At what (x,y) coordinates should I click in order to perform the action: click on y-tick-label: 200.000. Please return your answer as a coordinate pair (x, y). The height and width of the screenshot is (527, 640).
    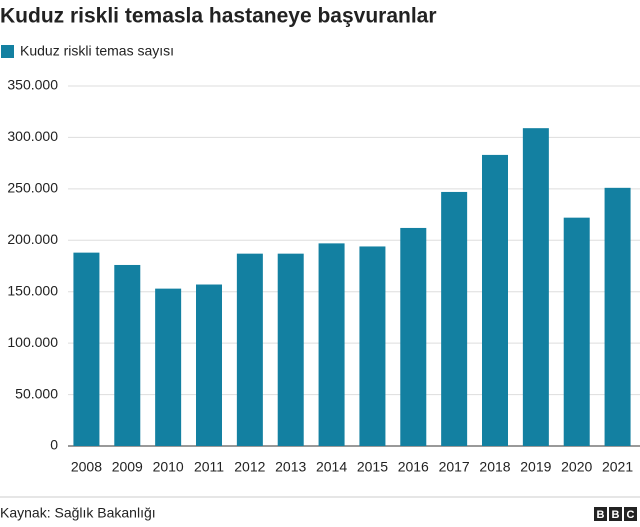
    Looking at the image, I should click on (32, 239).